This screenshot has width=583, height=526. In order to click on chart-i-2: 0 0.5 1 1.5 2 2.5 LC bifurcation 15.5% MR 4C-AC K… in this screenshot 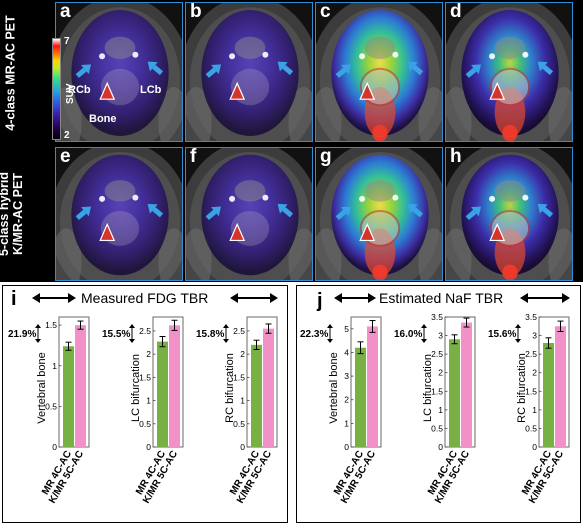, I will do `click(148, 416)`.